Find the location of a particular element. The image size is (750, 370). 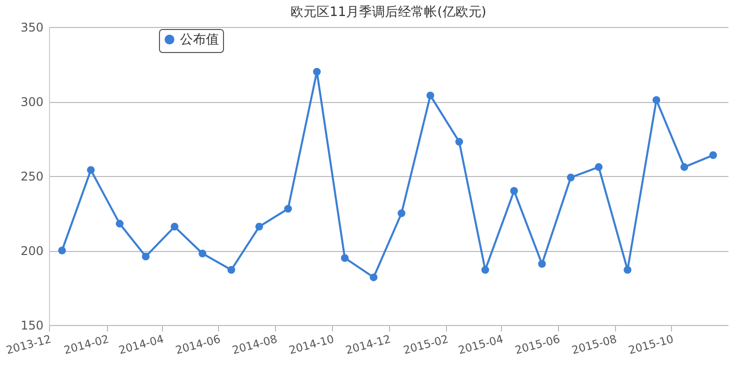

chart-title: 欧元区11月季调后经常帐(亿欧元) is located at coordinates (388, 12).